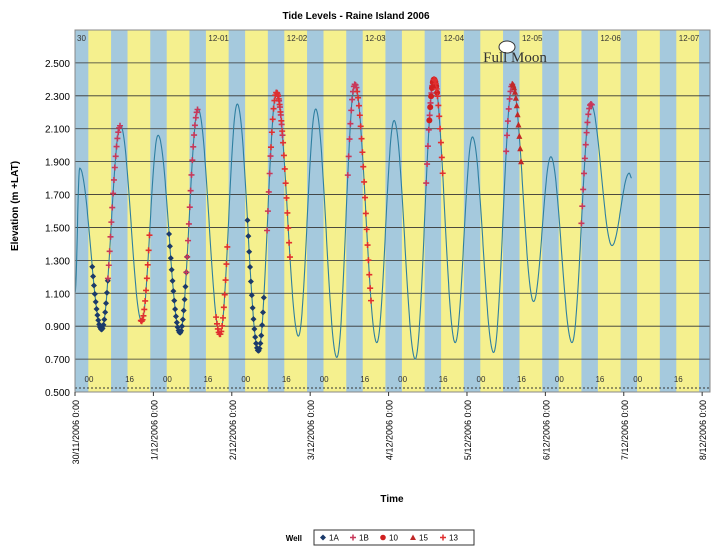 The image size is (712, 547). I want to click on y-tick-label: 0.700, so click(57, 360).